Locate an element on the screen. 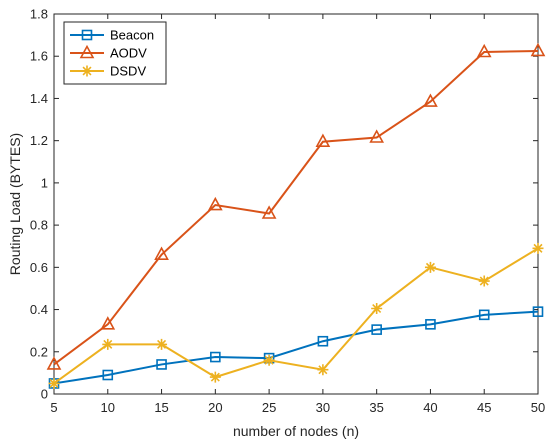 The height and width of the screenshot is (446, 550). y-tick-label: 0 is located at coordinates (44, 394).